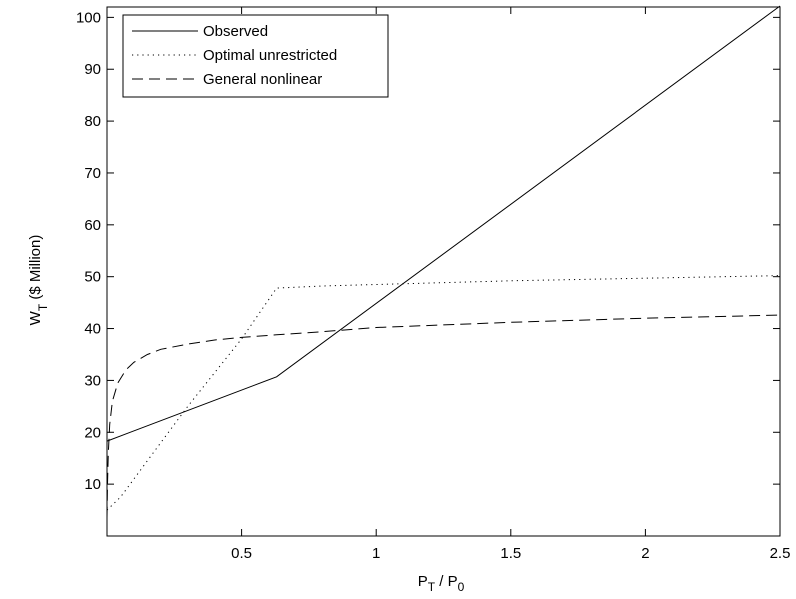 Image resolution: width=796 pixels, height=599 pixels. Describe the element at coordinates (780, 553) in the screenshot. I see `x-tick-label: 2.5` at that location.